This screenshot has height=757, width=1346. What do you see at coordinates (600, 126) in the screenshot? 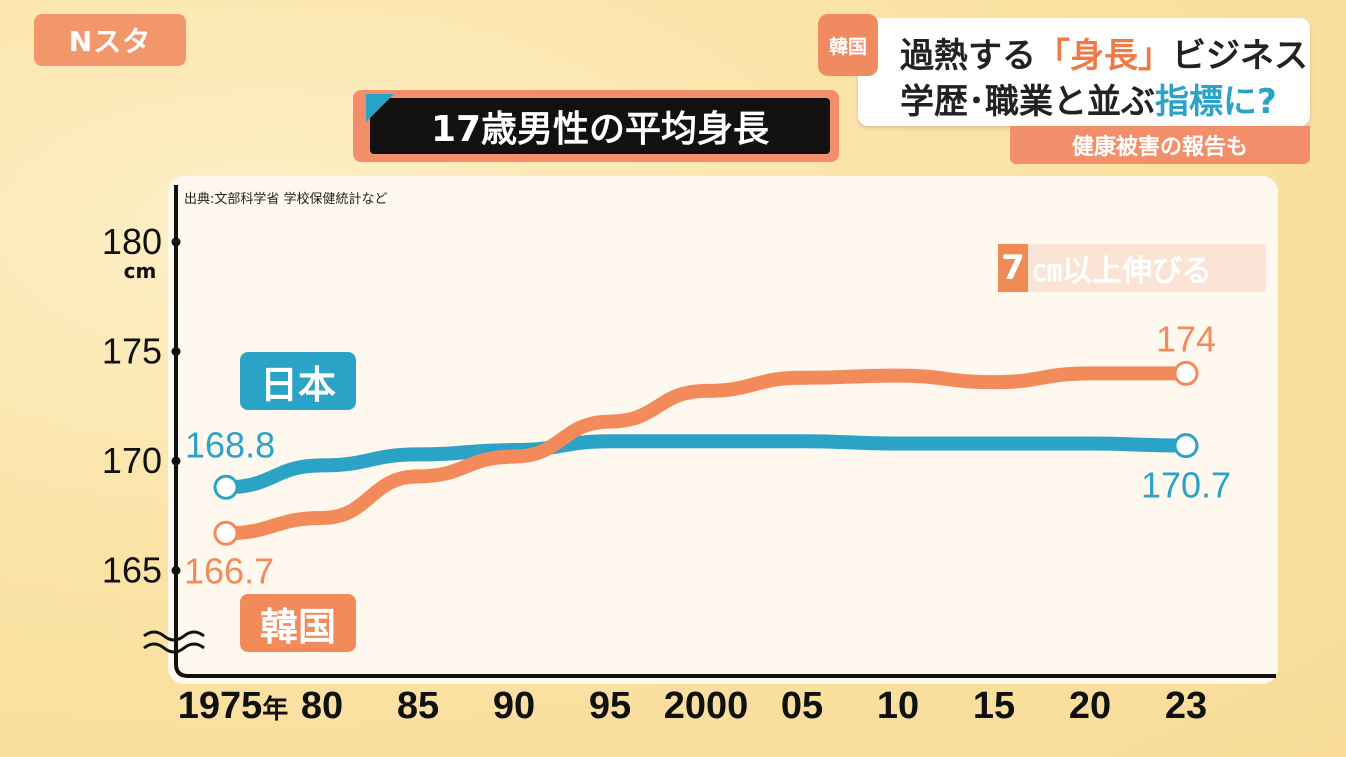
I see `chart-title: 17歳男性の平均身長` at bounding box center [600, 126].